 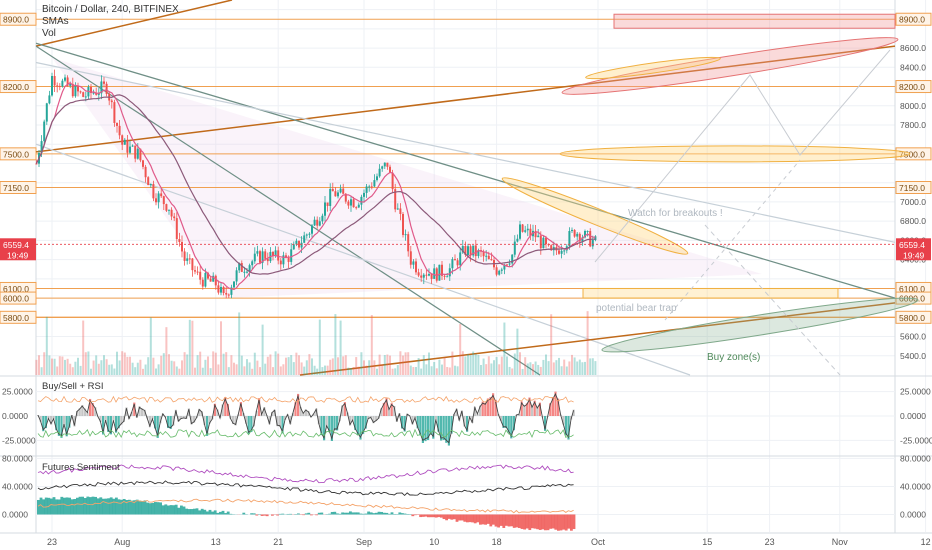 What do you see at coordinates (305, 433) in the screenshot?
I see `rsi-lower-band` at bounding box center [305, 433].